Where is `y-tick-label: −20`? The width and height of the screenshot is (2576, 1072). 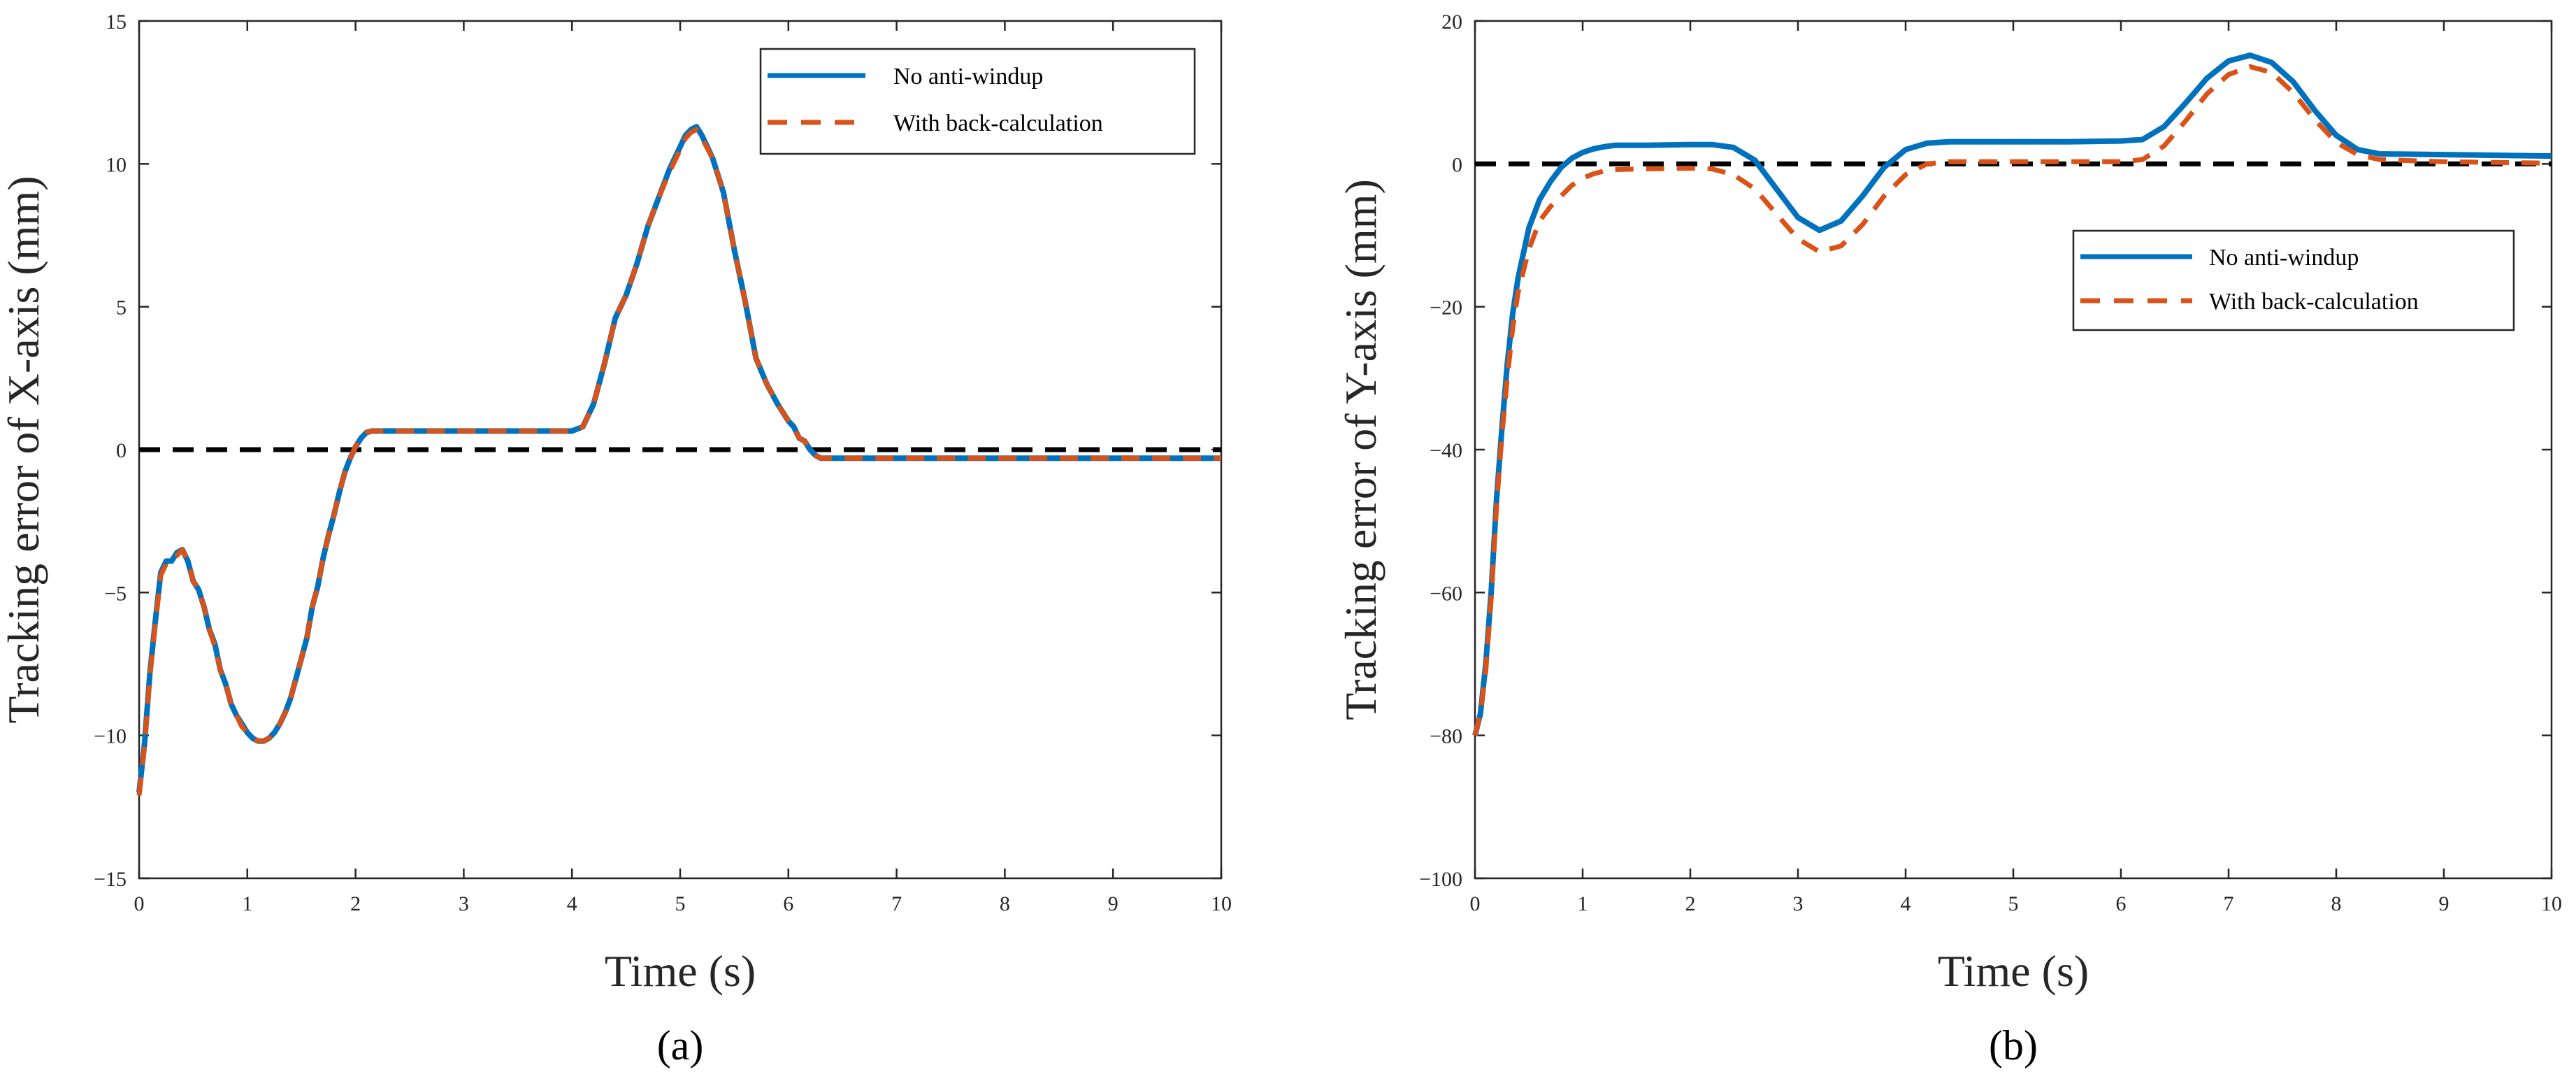 y-tick-label: −20 is located at coordinates (1446, 308).